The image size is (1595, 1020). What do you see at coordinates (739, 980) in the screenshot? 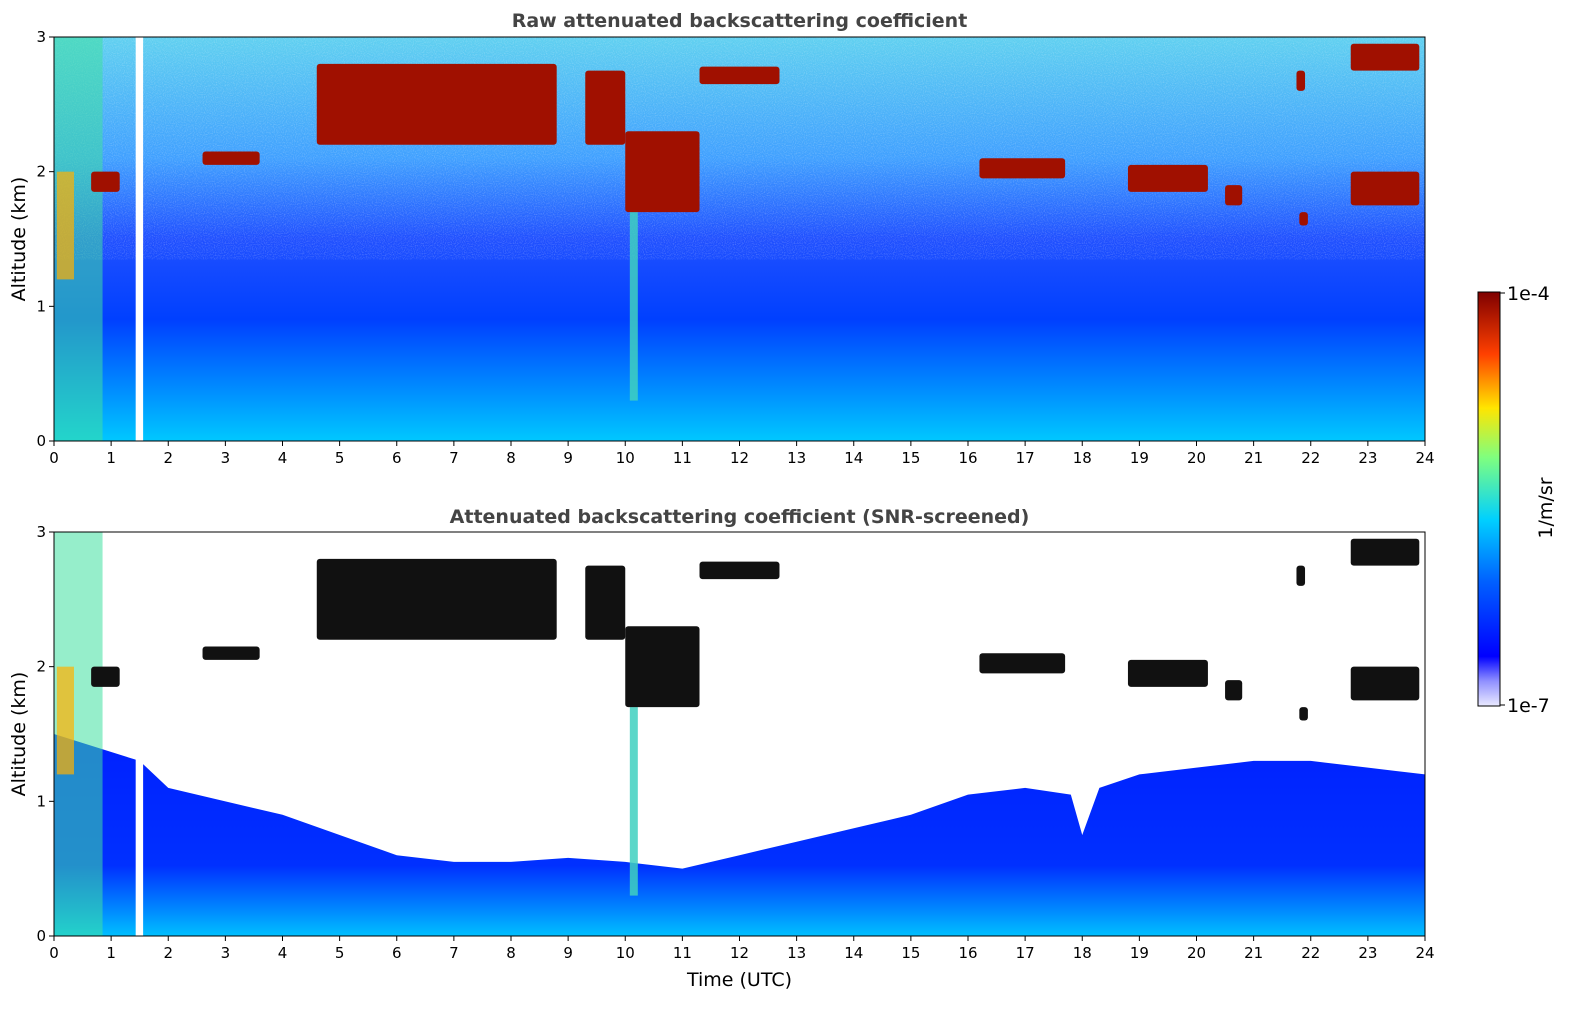
I see `x-axis-label: Time (UTC)` at bounding box center [739, 980].